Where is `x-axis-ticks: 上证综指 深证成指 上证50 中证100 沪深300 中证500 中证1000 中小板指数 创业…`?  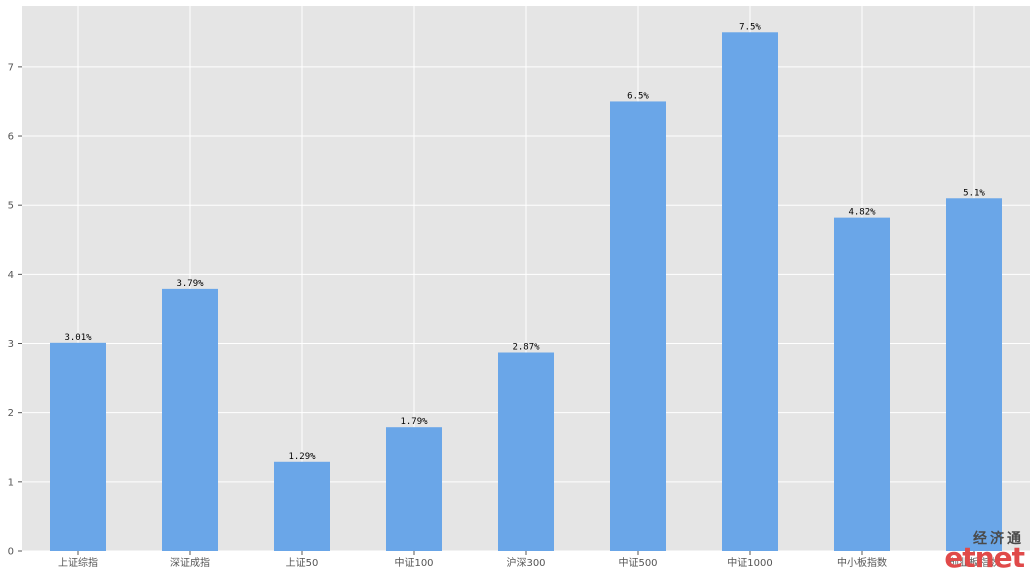 x-axis-ticks: 上证综指 深证成指 上证50 中证100 沪深300 中证500 中证1000 中小板指数 创业… is located at coordinates (528, 560).